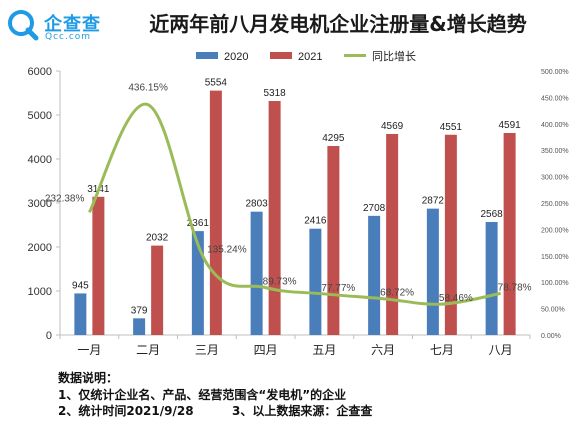 This screenshot has width=587, height=427. I want to click on bar-value-label: 4569, so click(392, 126).